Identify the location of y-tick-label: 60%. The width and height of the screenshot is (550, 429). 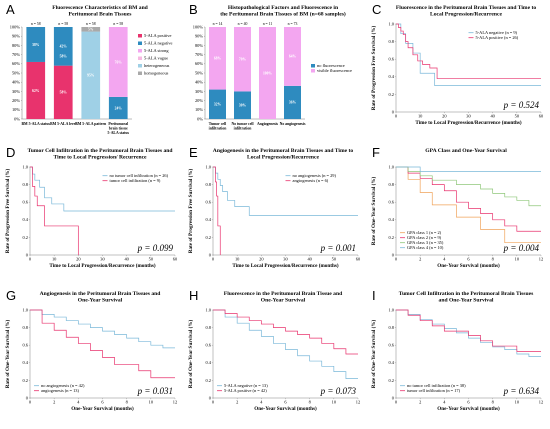
(16, 63).